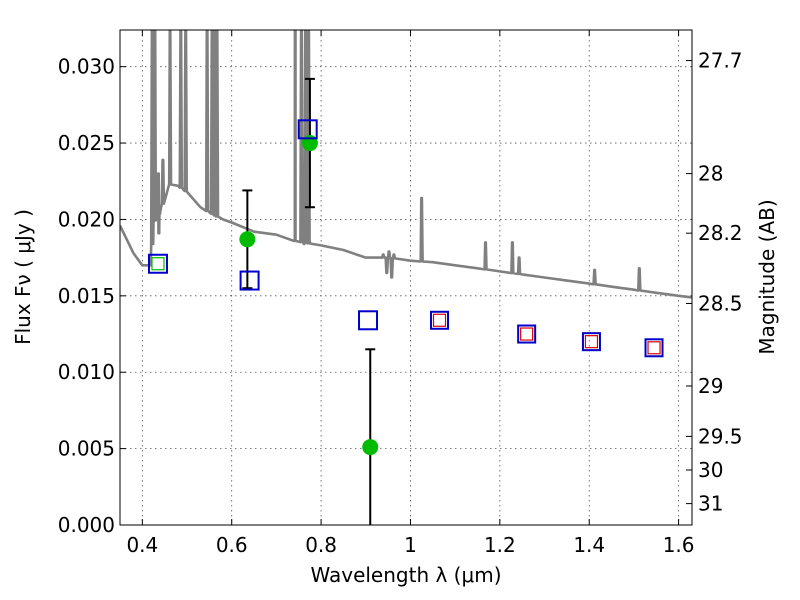 The width and height of the screenshot is (800, 600). What do you see at coordinates (679, 545) in the screenshot?
I see `x-tick-label: 1.6` at bounding box center [679, 545].